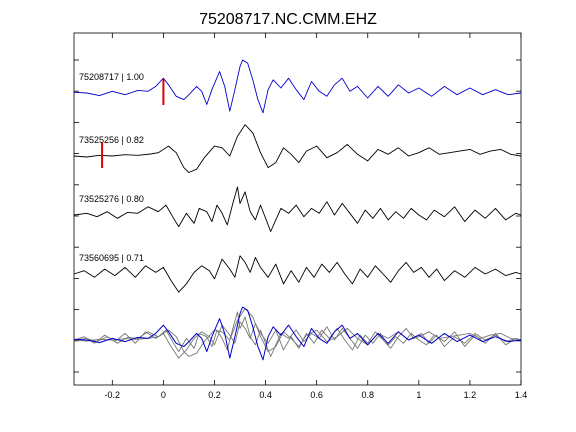 The image size is (576, 432). I want to click on x-tick-label: -0.2, so click(113, 395).